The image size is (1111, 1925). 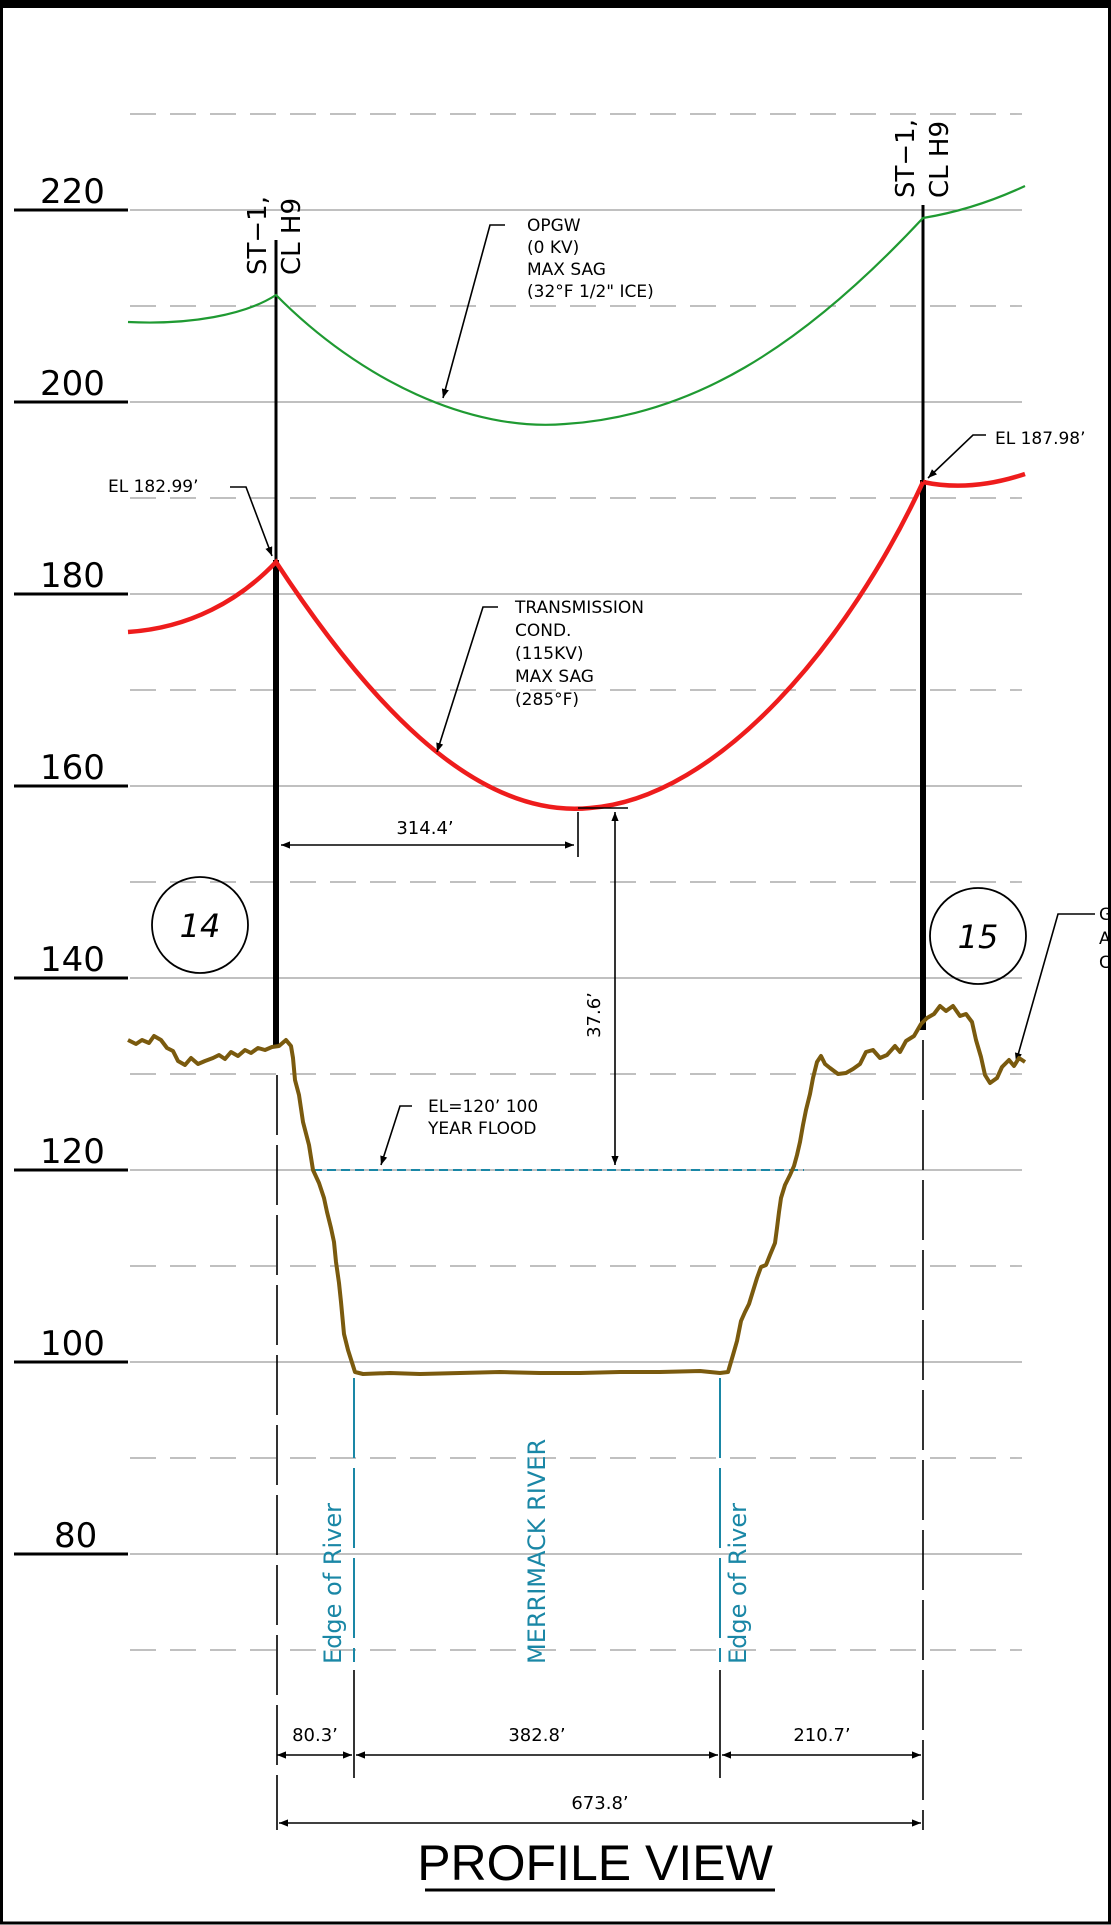 What do you see at coordinates (555, 4) in the screenshot?
I see `top-border-bar` at bounding box center [555, 4].